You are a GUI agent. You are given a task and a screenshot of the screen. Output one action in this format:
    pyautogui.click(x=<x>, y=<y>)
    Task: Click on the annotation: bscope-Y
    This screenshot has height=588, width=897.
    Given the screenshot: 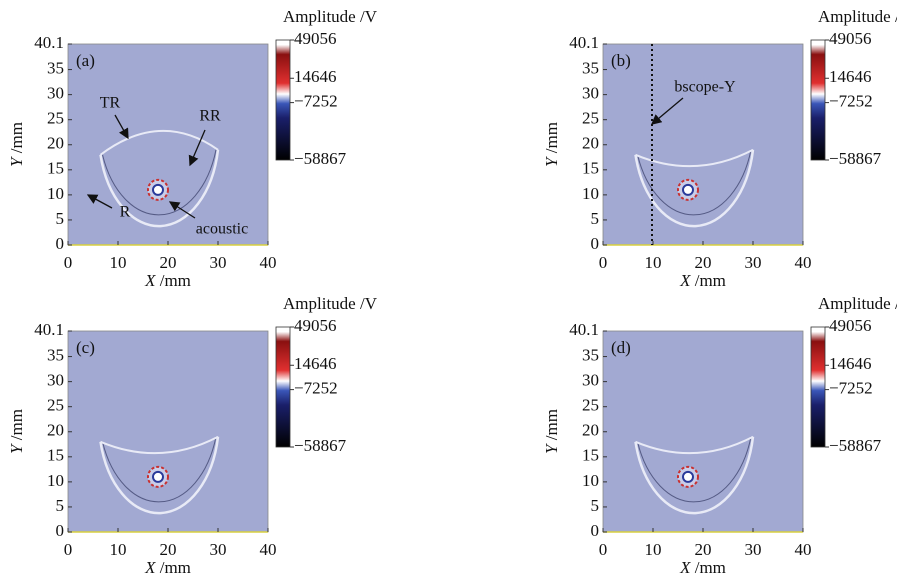 What is the action you would take?
    pyautogui.click(x=705, y=87)
    